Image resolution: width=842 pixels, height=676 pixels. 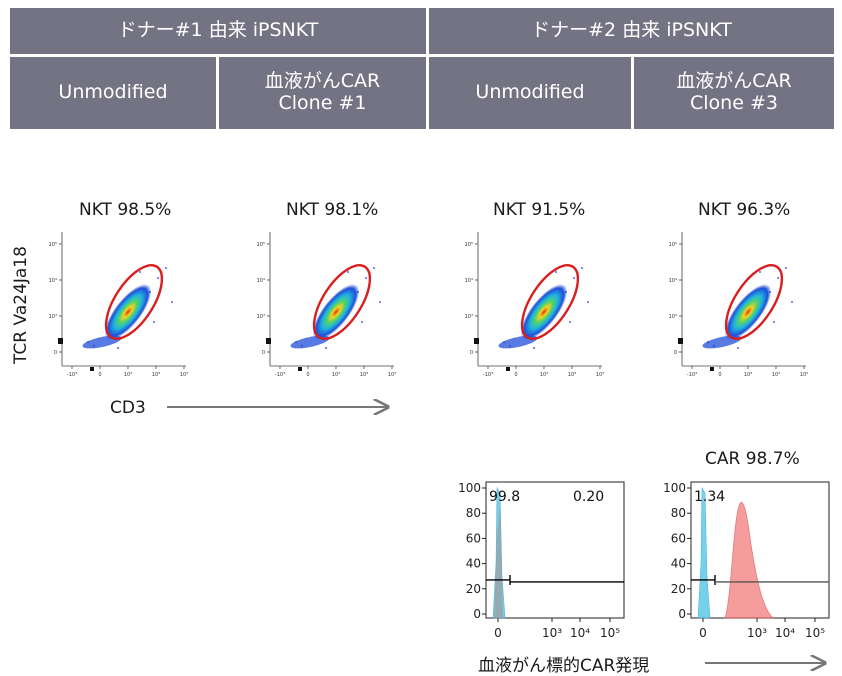 What do you see at coordinates (752, 459) in the screenshot?
I see `plot-title-6: CAR 98.7%` at bounding box center [752, 459].